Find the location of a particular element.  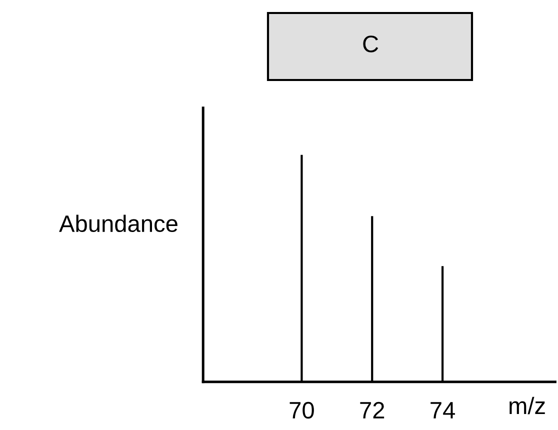

x-axis-title: m/z is located at coordinates (527, 405).